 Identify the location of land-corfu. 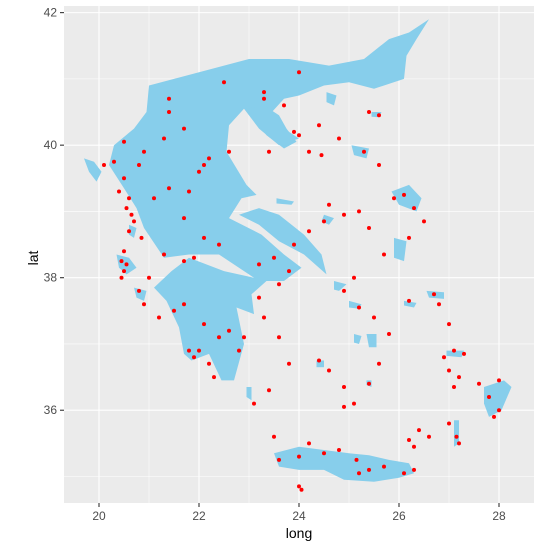
(93, 170).